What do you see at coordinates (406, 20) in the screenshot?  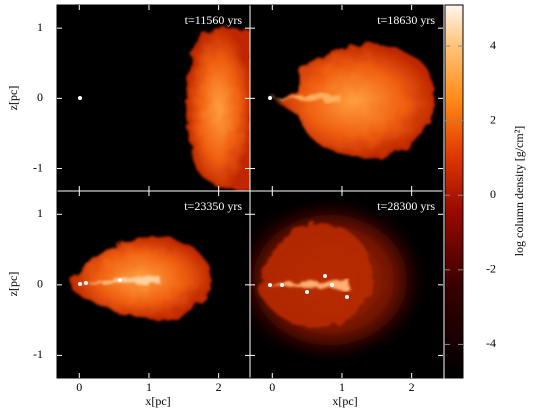 I see `panel-annotation: t=18630 yrs` at bounding box center [406, 20].